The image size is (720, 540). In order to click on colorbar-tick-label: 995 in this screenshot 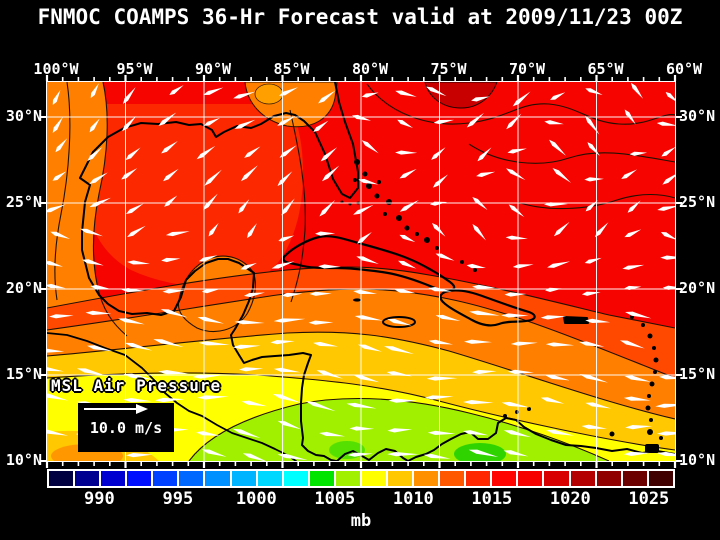, I will do `click(178, 499)`.